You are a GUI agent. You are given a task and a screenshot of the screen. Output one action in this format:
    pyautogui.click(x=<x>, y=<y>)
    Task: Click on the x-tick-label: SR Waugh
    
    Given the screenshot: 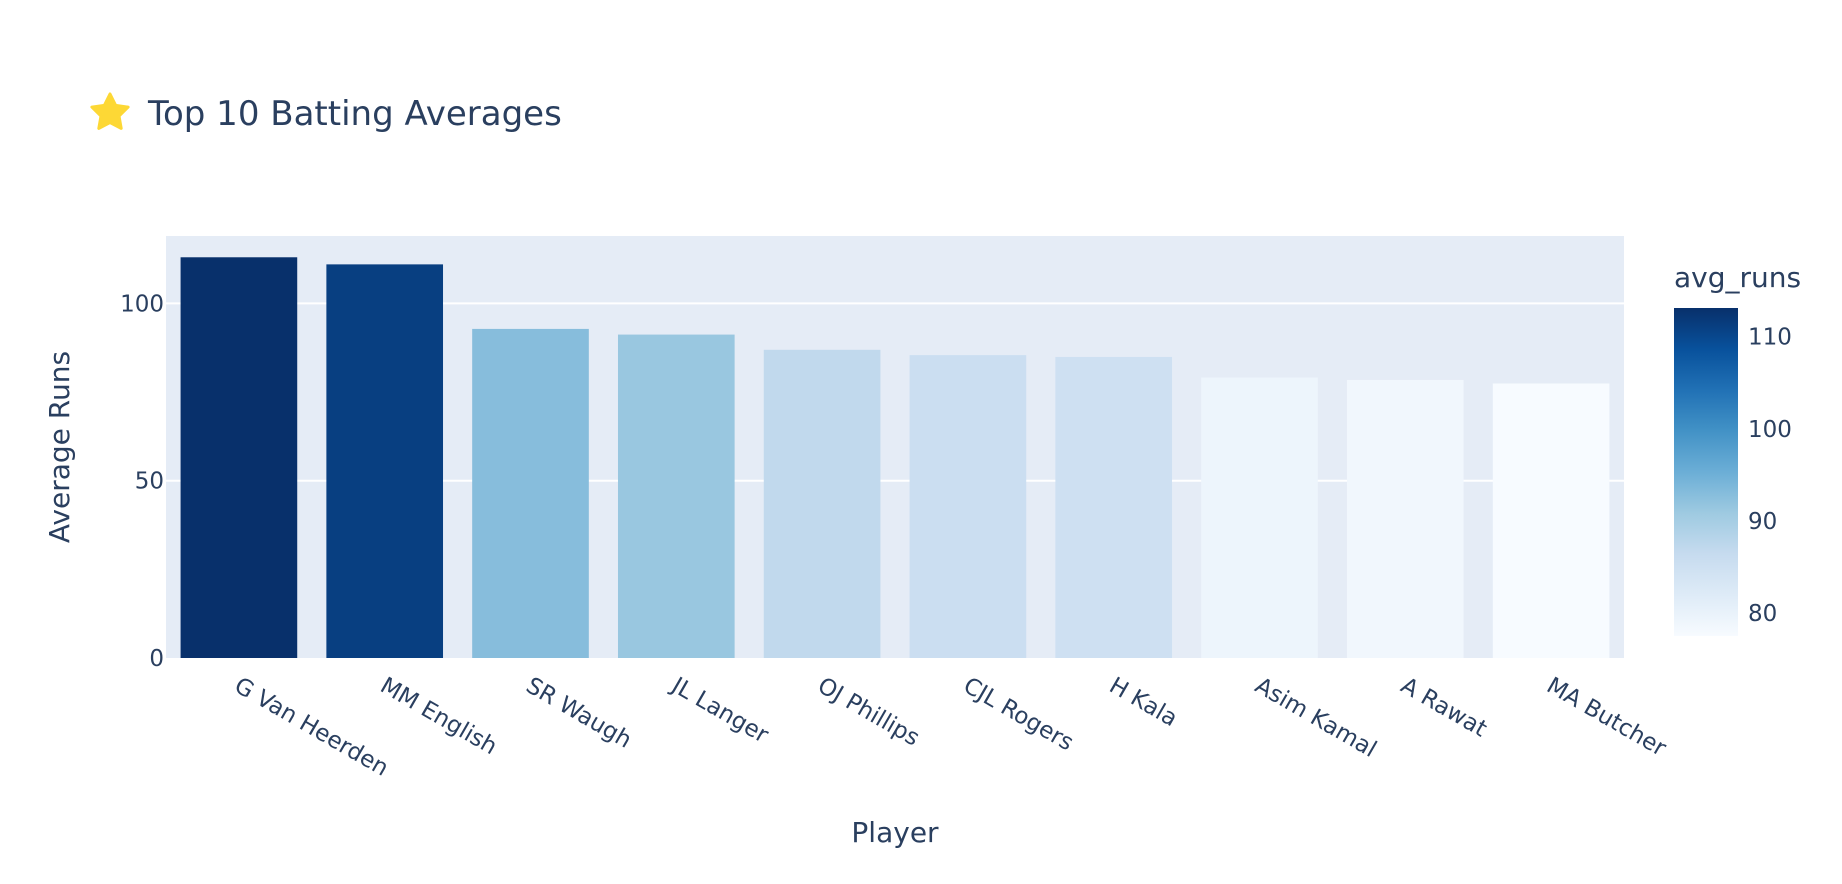 What is the action you would take?
    pyautogui.click(x=579, y=713)
    